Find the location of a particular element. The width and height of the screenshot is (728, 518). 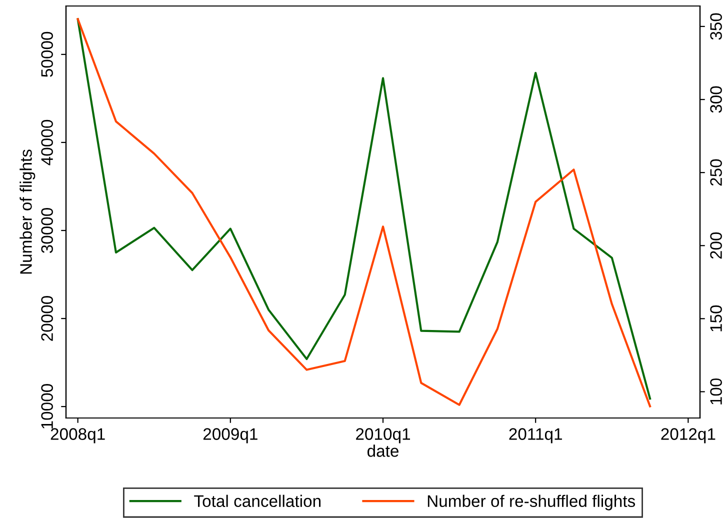

y-tick-label: 50000 is located at coordinates (47, 54).